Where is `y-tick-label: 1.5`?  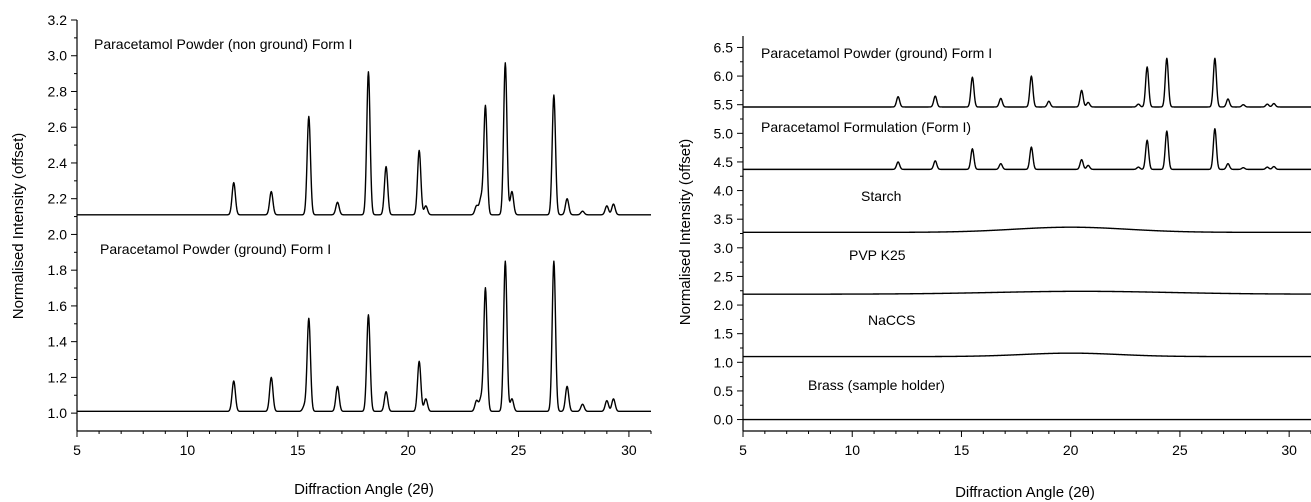
y-tick-label: 1.5 is located at coordinates (724, 334).